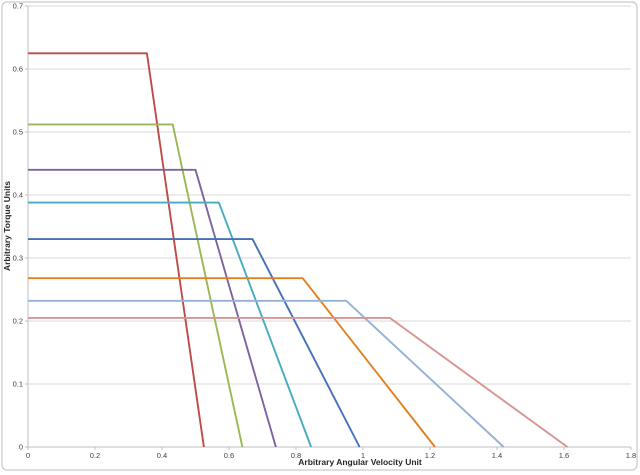 Image resolution: width=640 pixels, height=475 pixels. I want to click on y-tick-label: 0.5, so click(18, 132).